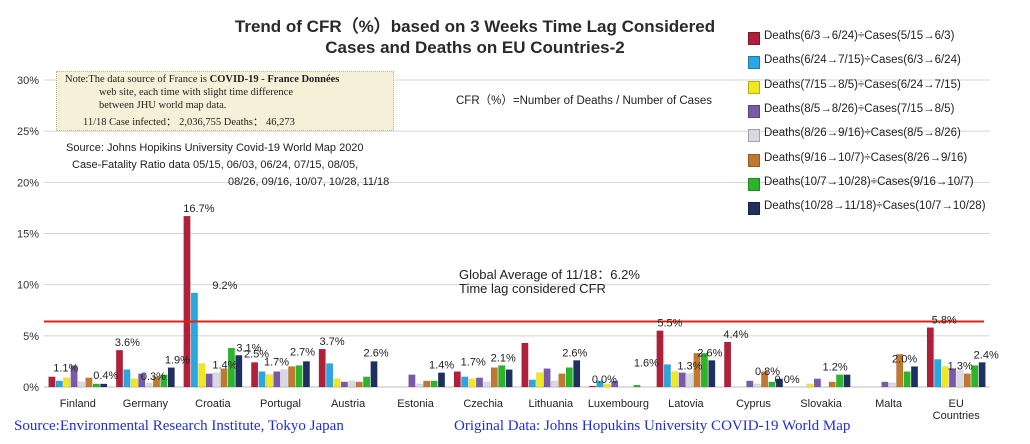 This screenshot has height=444, width=1030. Describe the element at coordinates (78, 404) in the screenshot. I see `x-tick-label: Finland` at that location.